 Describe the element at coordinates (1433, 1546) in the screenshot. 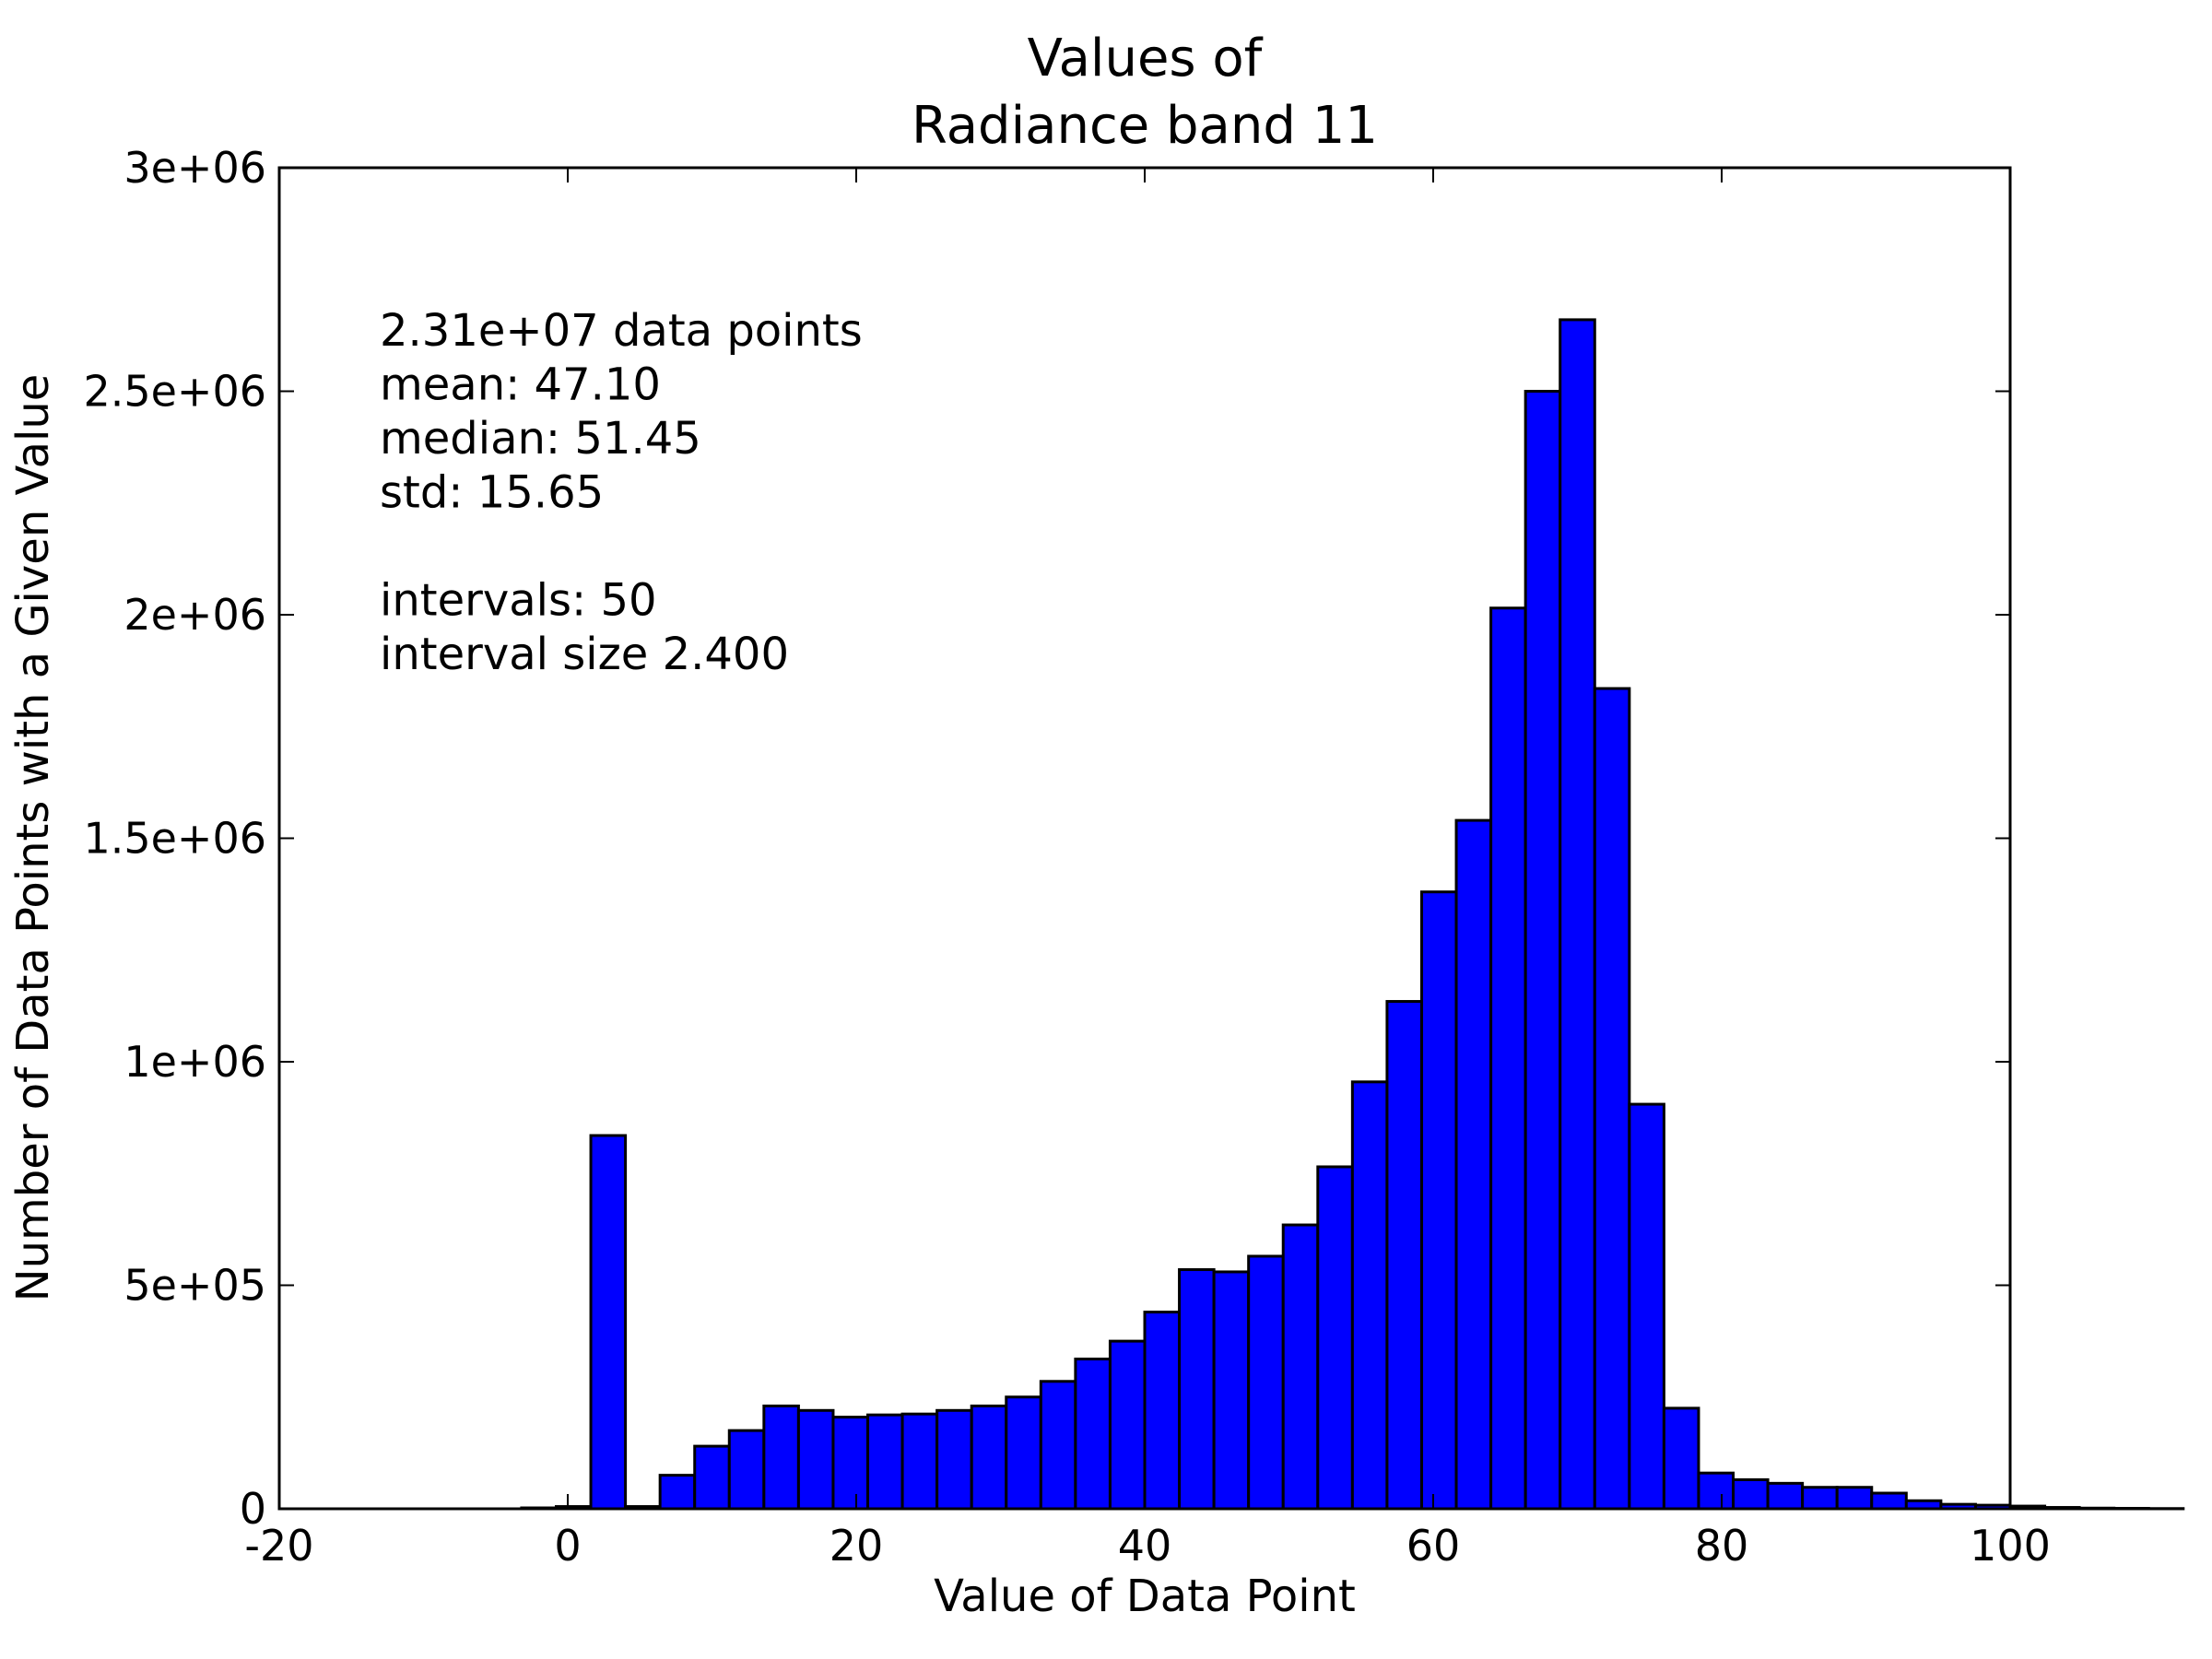

I see `x-tick-label: 60` at that location.